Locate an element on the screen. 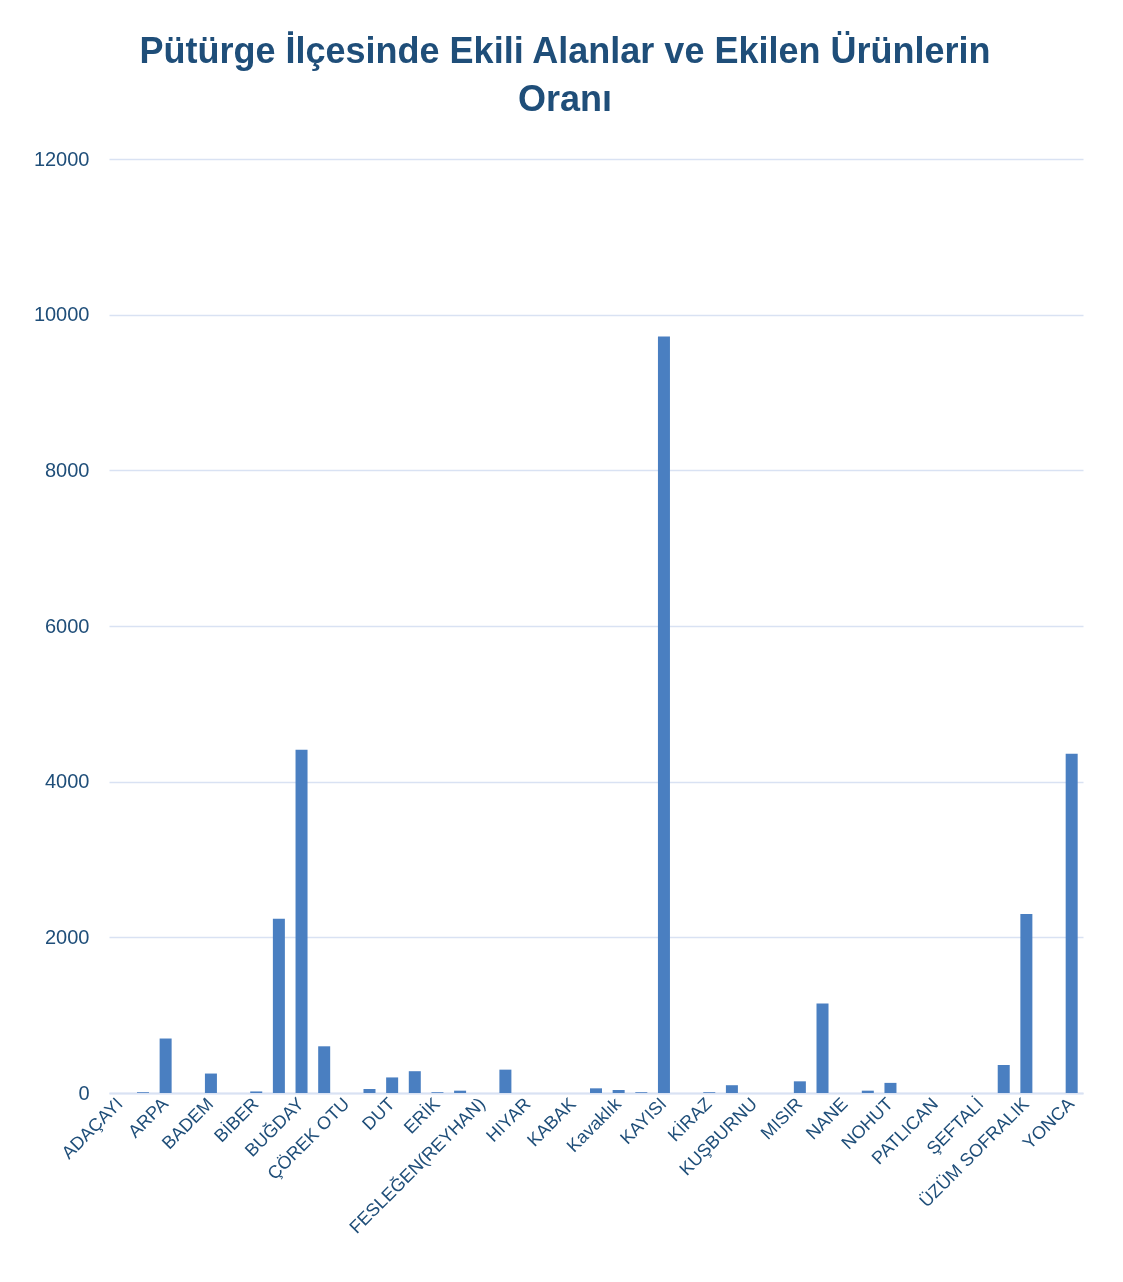 The image size is (1123, 1282). y-tick-label: 12000 is located at coordinates (61, 158).